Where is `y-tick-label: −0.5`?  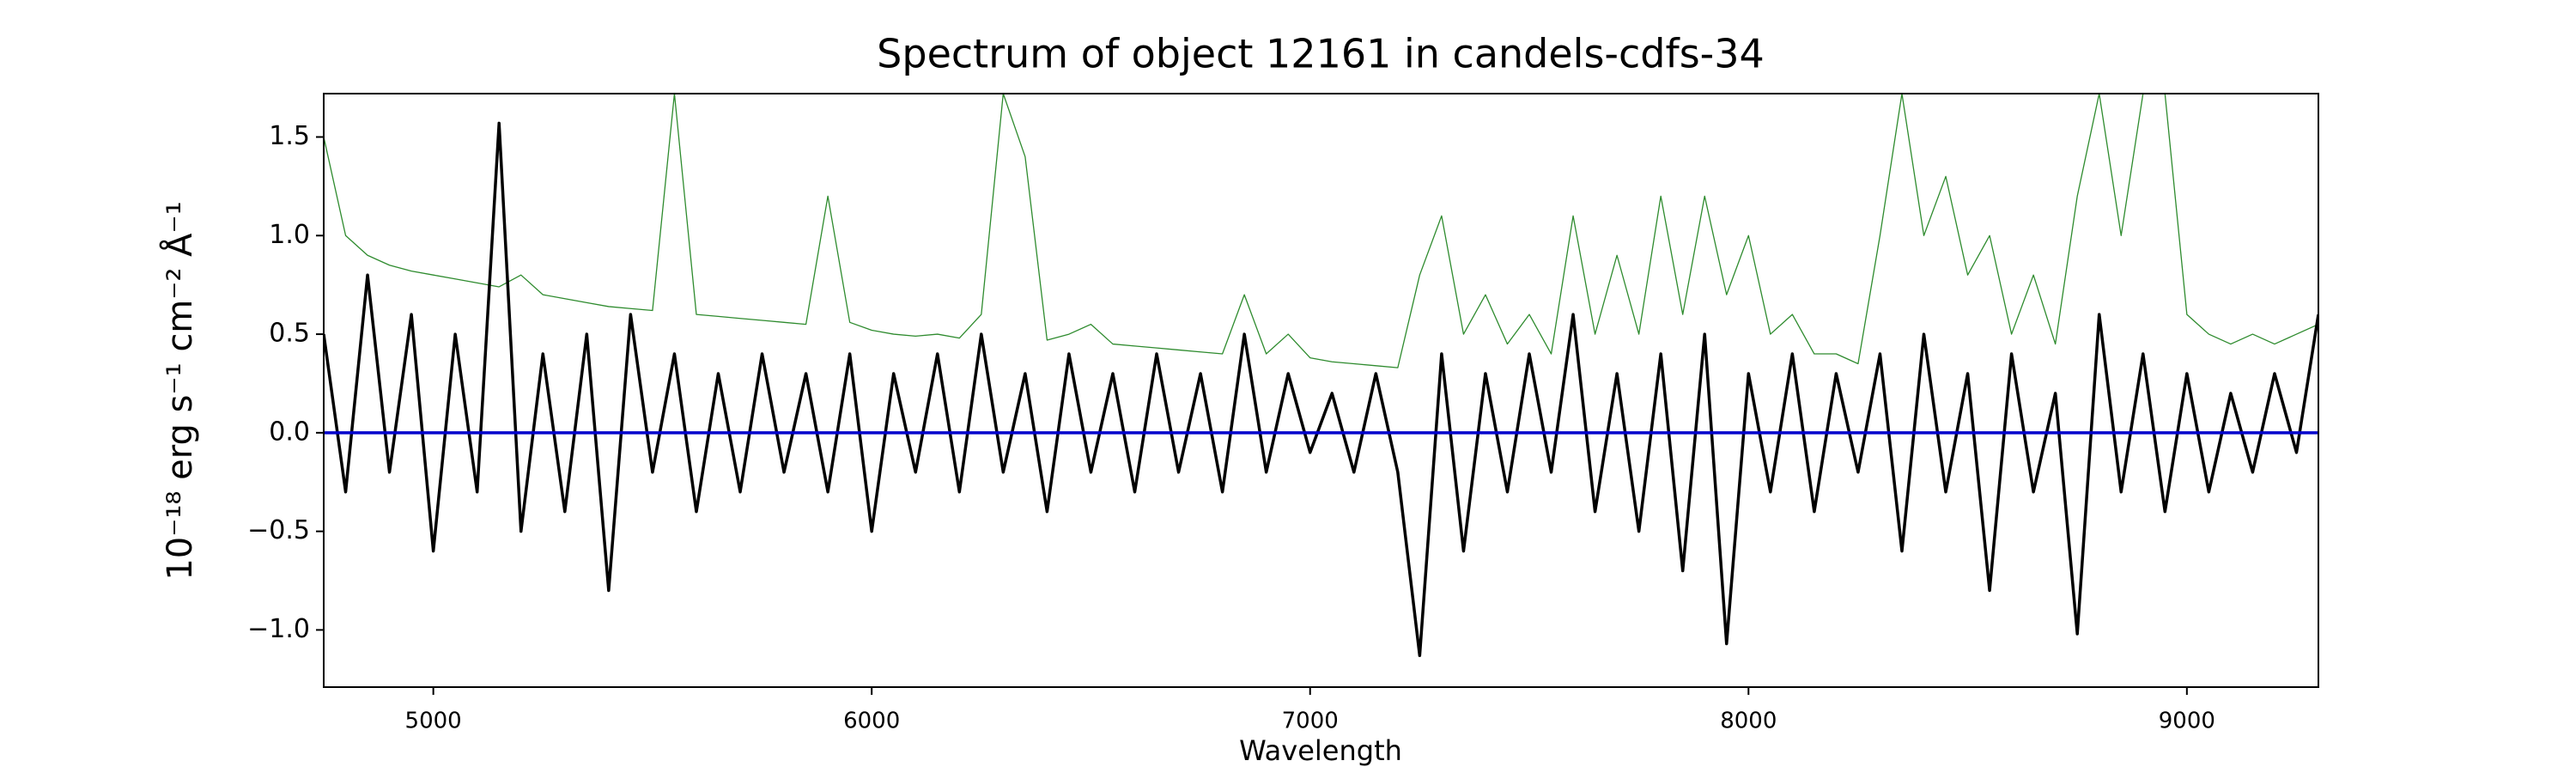 y-tick-label: −0.5 is located at coordinates (279, 530).